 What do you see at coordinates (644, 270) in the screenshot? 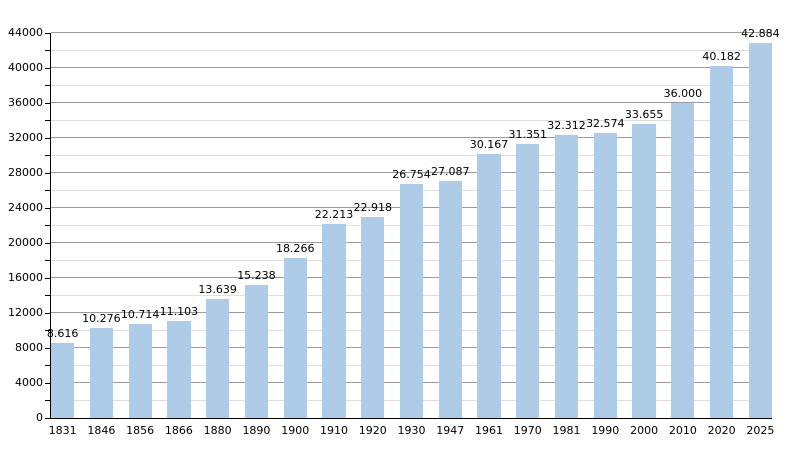
I see `bar-2000` at bounding box center [644, 270].